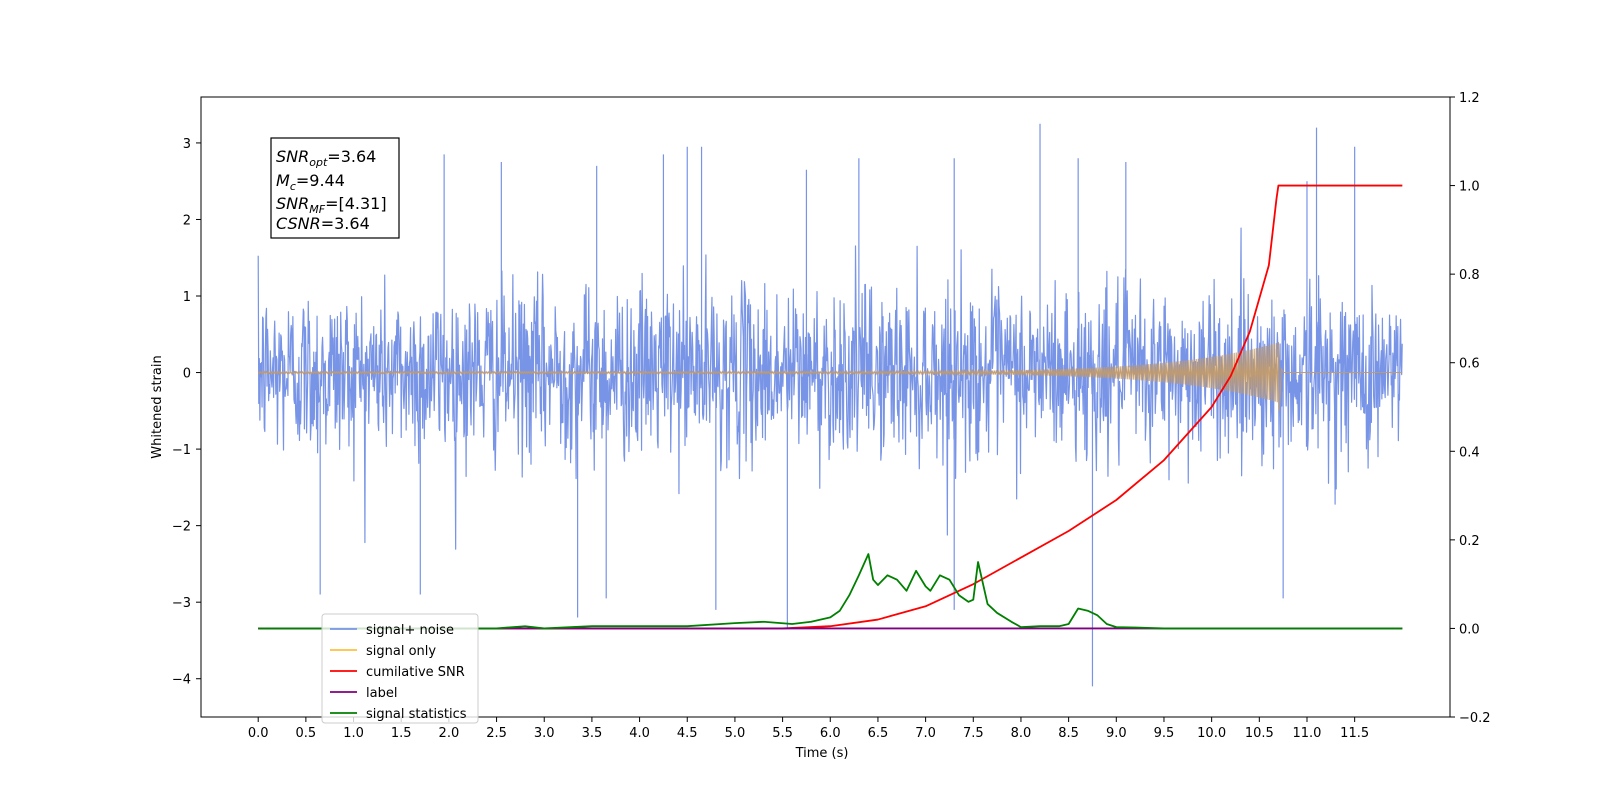  Describe the element at coordinates (415, 672) in the screenshot. I see `legend-label: cumilative SNR` at that location.